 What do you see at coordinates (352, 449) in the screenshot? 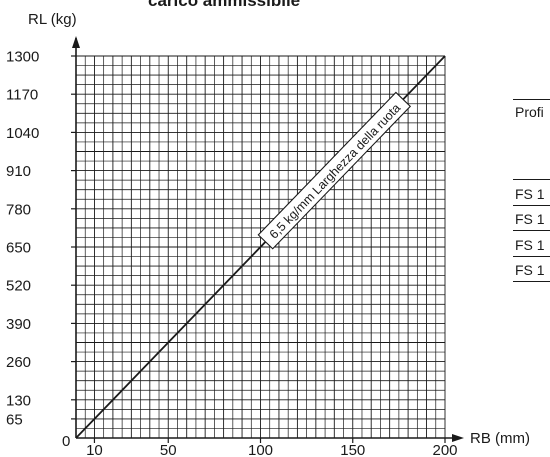
I see `x-tick-label: 150` at bounding box center [352, 449].